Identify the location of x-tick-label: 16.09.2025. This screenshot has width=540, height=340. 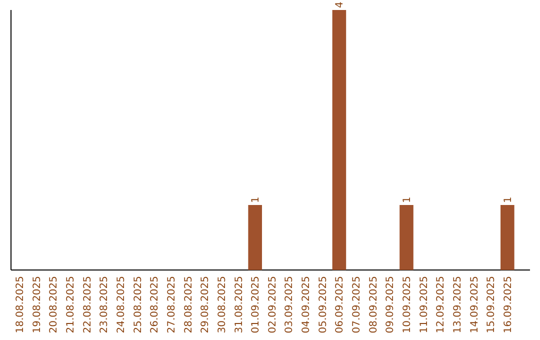
(508, 305).